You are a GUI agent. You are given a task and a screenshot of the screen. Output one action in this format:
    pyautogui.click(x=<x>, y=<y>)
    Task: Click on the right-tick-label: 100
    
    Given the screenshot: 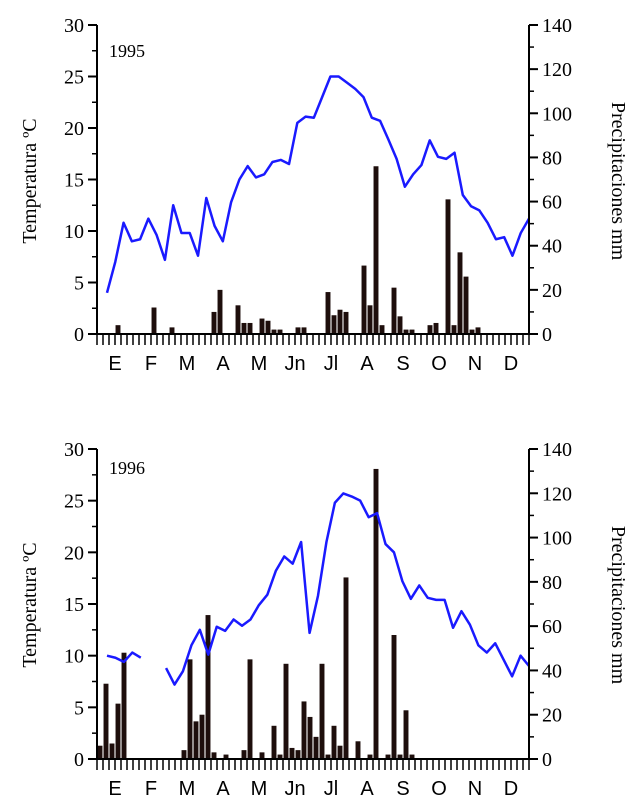 What is the action you would take?
    pyautogui.click(x=557, y=114)
    